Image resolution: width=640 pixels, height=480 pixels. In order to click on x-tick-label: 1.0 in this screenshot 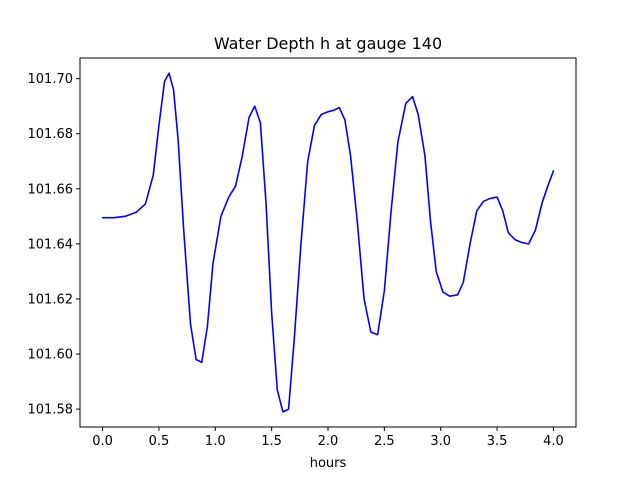, I will do `click(215, 441)`.